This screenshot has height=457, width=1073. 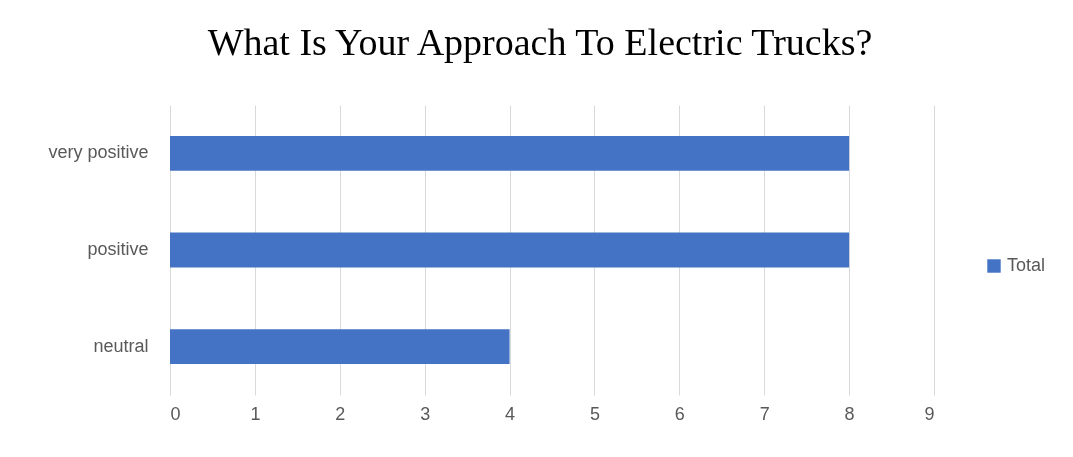 What do you see at coordinates (594, 413) in the screenshot?
I see `x-tick-label: 5` at bounding box center [594, 413].